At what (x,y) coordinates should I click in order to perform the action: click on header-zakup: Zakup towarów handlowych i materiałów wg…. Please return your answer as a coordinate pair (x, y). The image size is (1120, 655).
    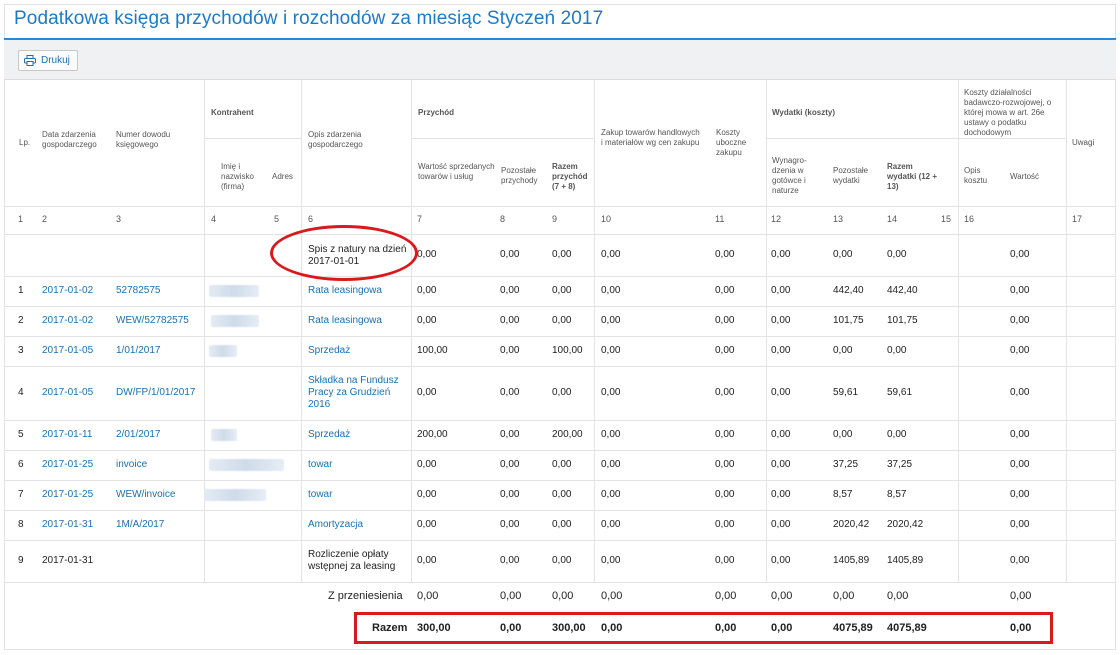
    Looking at the image, I should click on (650, 137).